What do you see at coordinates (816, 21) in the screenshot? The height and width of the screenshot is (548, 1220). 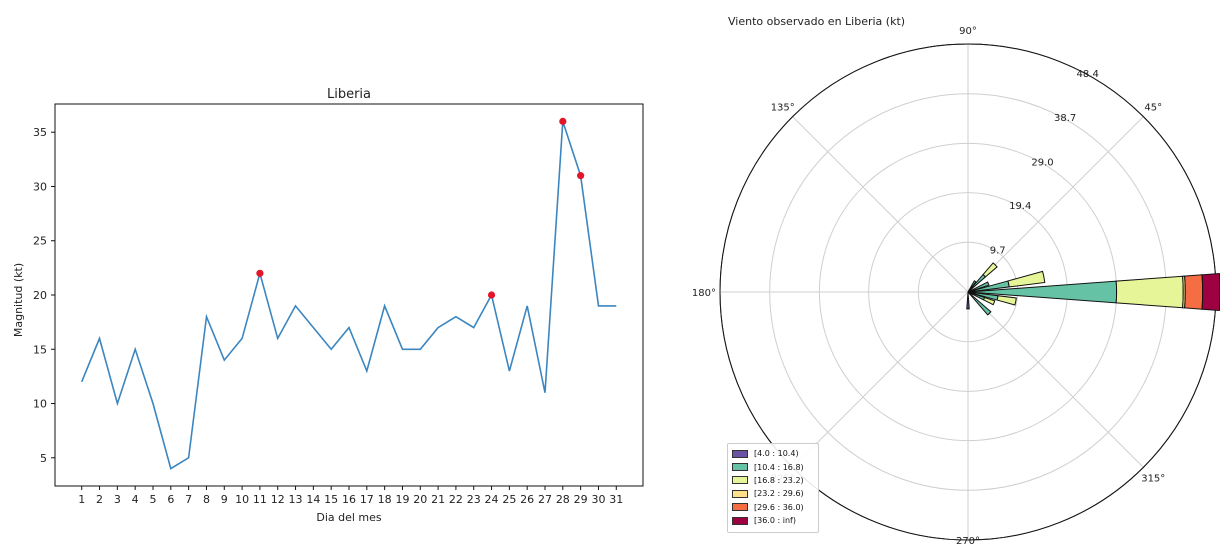 I see `windrose-title: Viento observado en Liberia (kt)` at bounding box center [816, 21].